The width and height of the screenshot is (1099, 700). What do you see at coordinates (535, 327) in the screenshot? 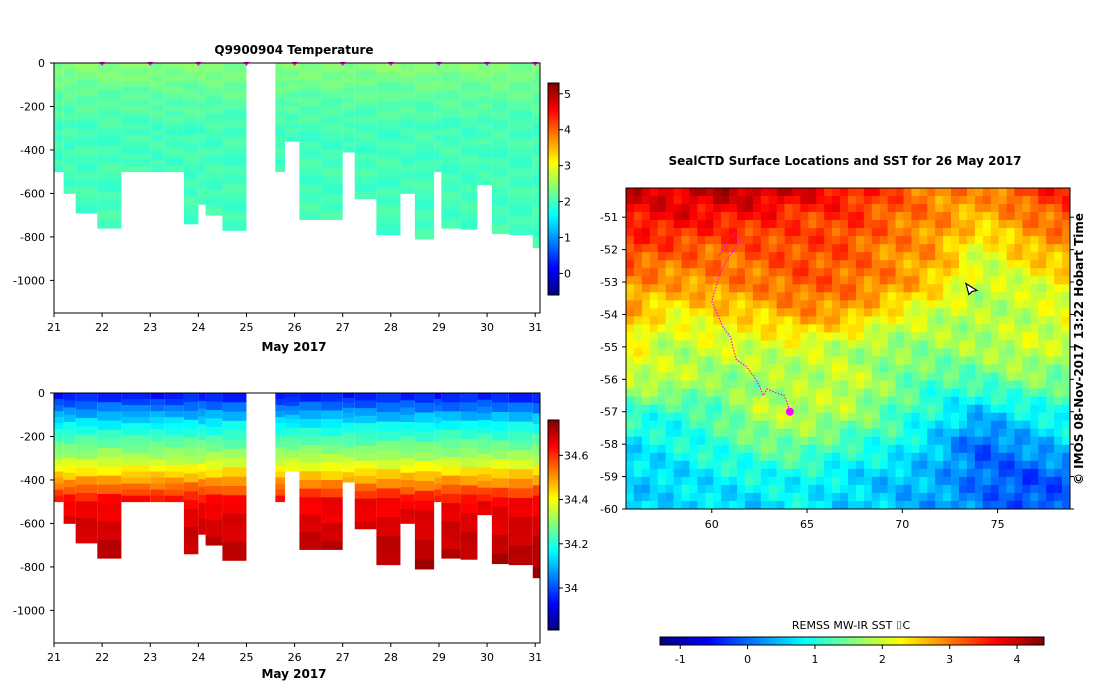
I see `x-tick-label: 31` at bounding box center [535, 327].